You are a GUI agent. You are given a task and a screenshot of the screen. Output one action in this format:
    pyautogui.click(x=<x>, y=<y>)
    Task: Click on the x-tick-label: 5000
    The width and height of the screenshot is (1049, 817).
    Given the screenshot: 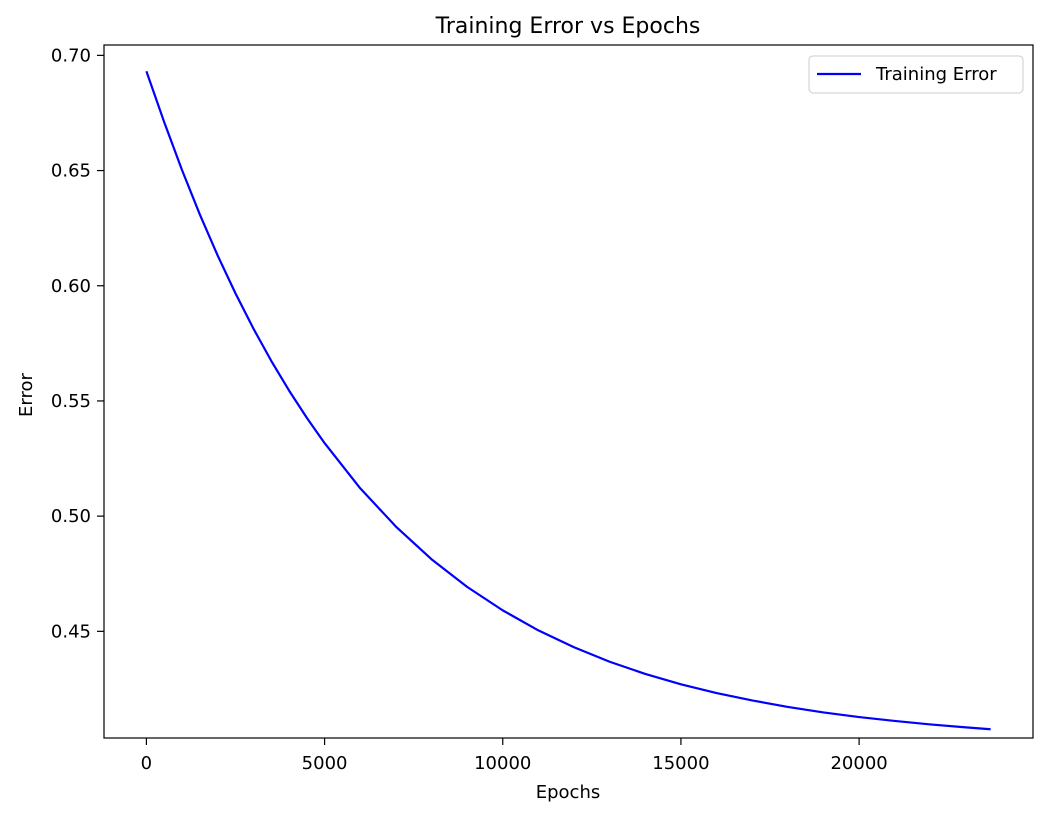 What is the action you would take?
    pyautogui.click(x=325, y=763)
    